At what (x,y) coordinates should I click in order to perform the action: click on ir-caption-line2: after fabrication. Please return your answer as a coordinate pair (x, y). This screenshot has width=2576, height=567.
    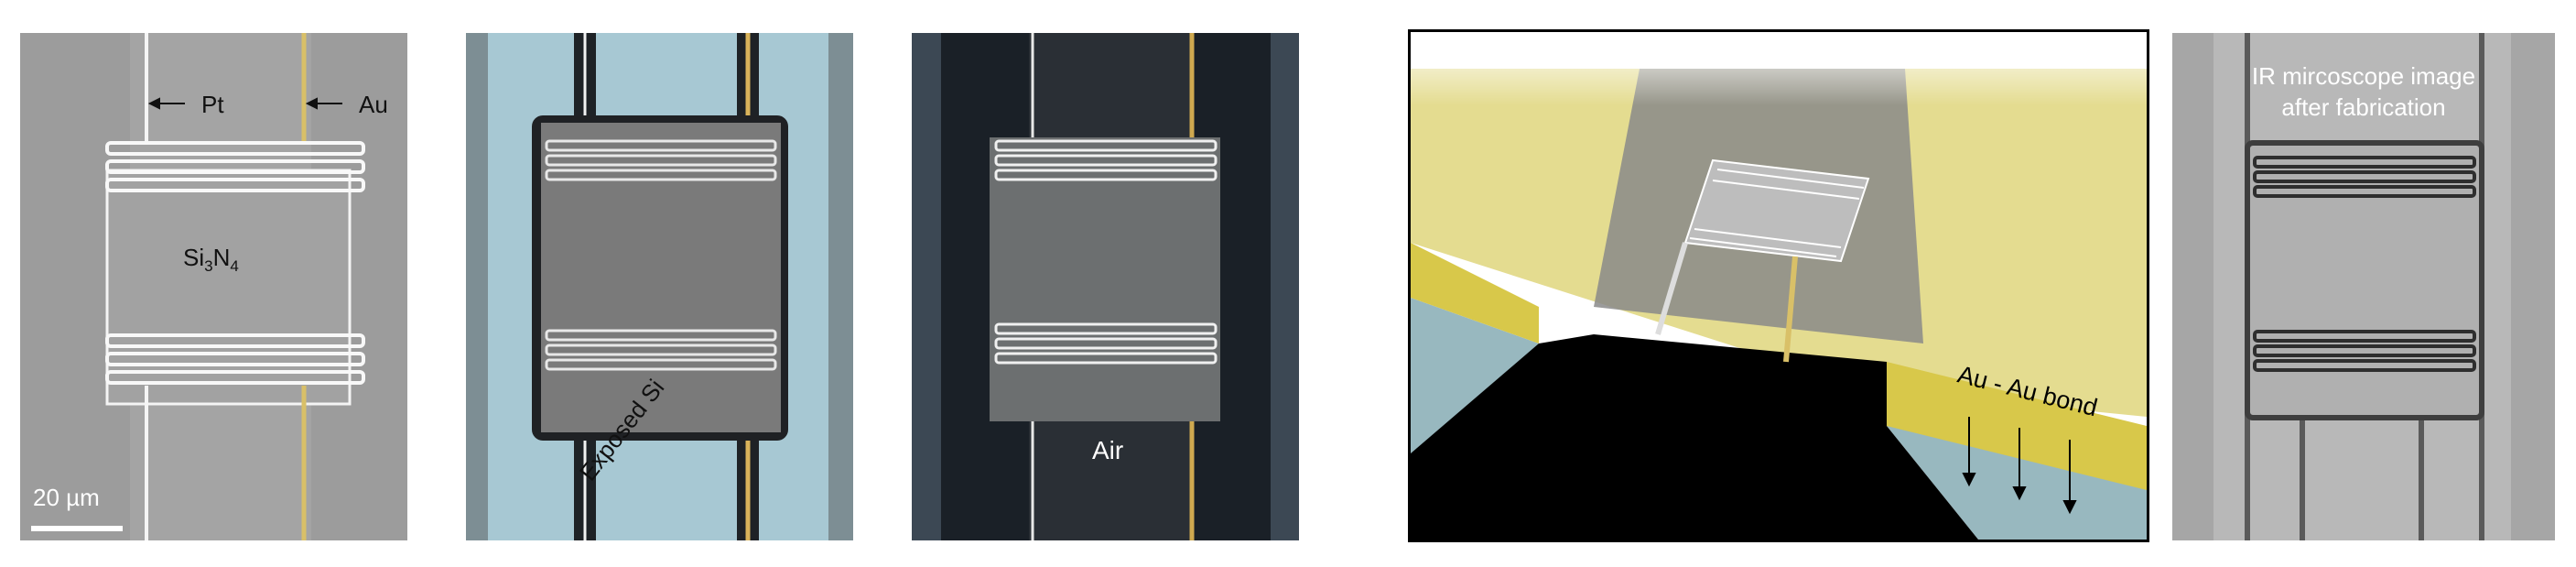
    Looking at the image, I should click on (2363, 107).